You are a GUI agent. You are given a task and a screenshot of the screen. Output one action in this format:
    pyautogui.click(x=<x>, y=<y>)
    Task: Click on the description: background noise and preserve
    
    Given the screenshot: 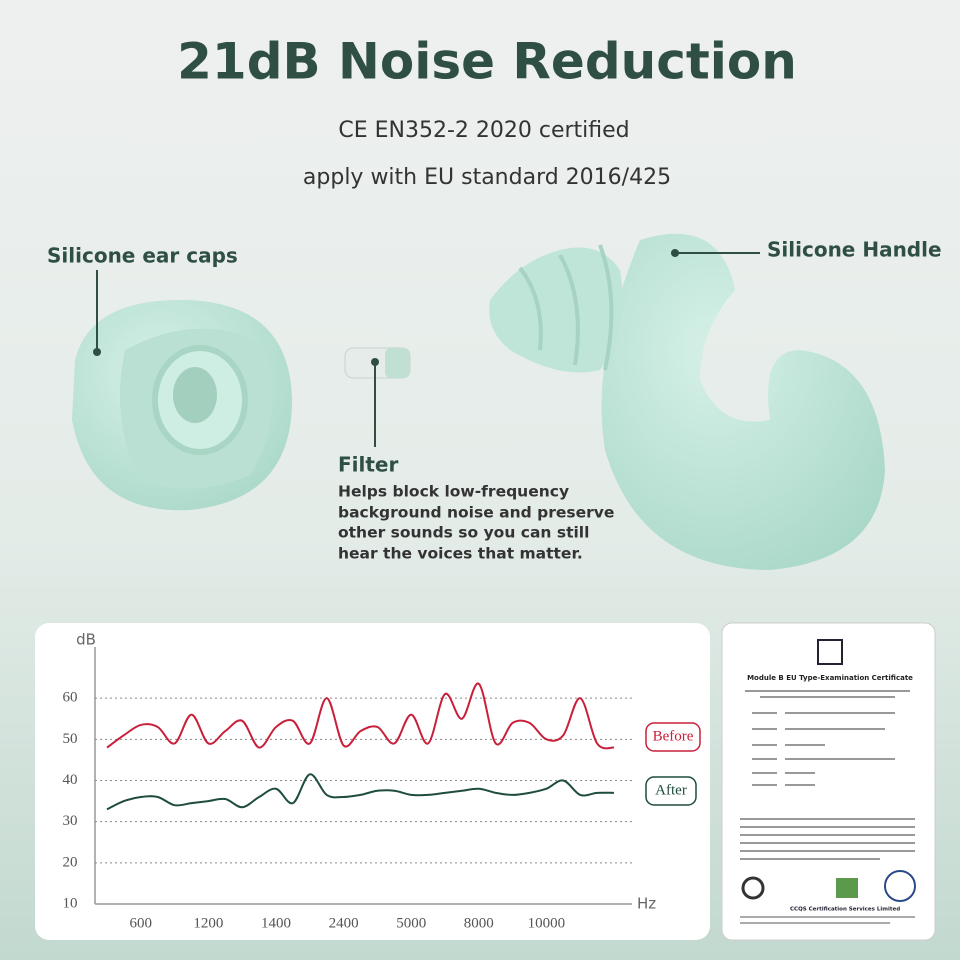 What is the action you would take?
    pyautogui.click(x=476, y=513)
    